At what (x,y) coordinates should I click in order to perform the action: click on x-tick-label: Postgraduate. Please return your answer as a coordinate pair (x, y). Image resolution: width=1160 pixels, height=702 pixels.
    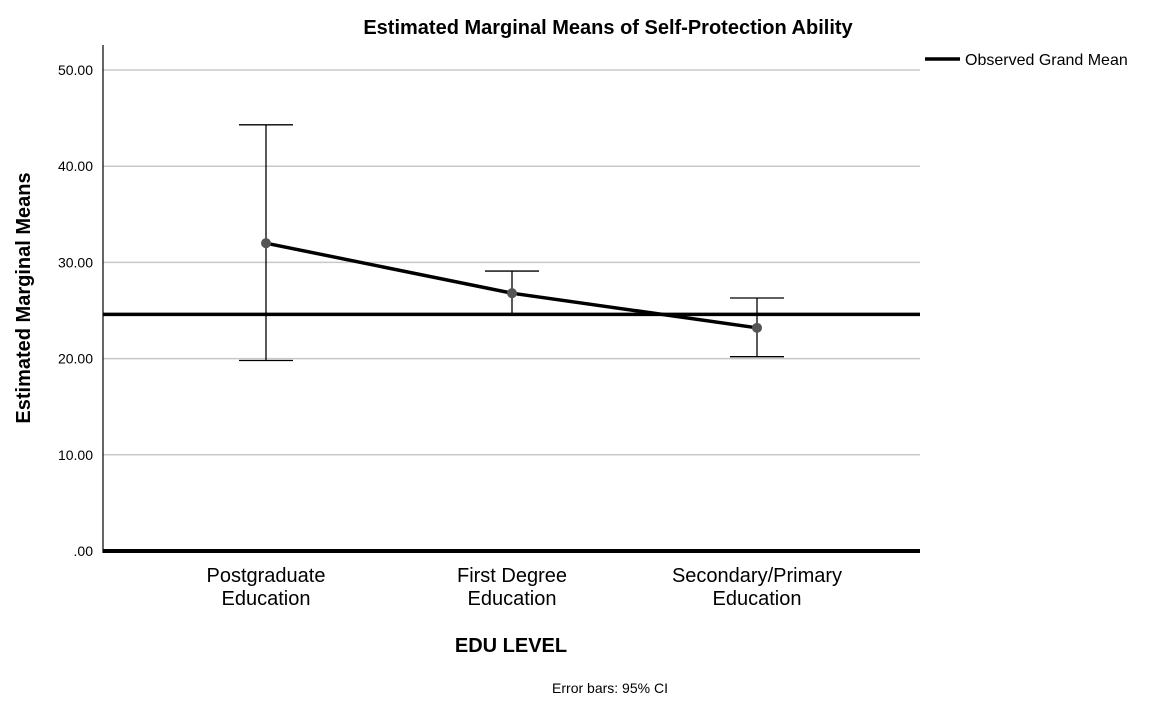
    Looking at the image, I should click on (266, 576).